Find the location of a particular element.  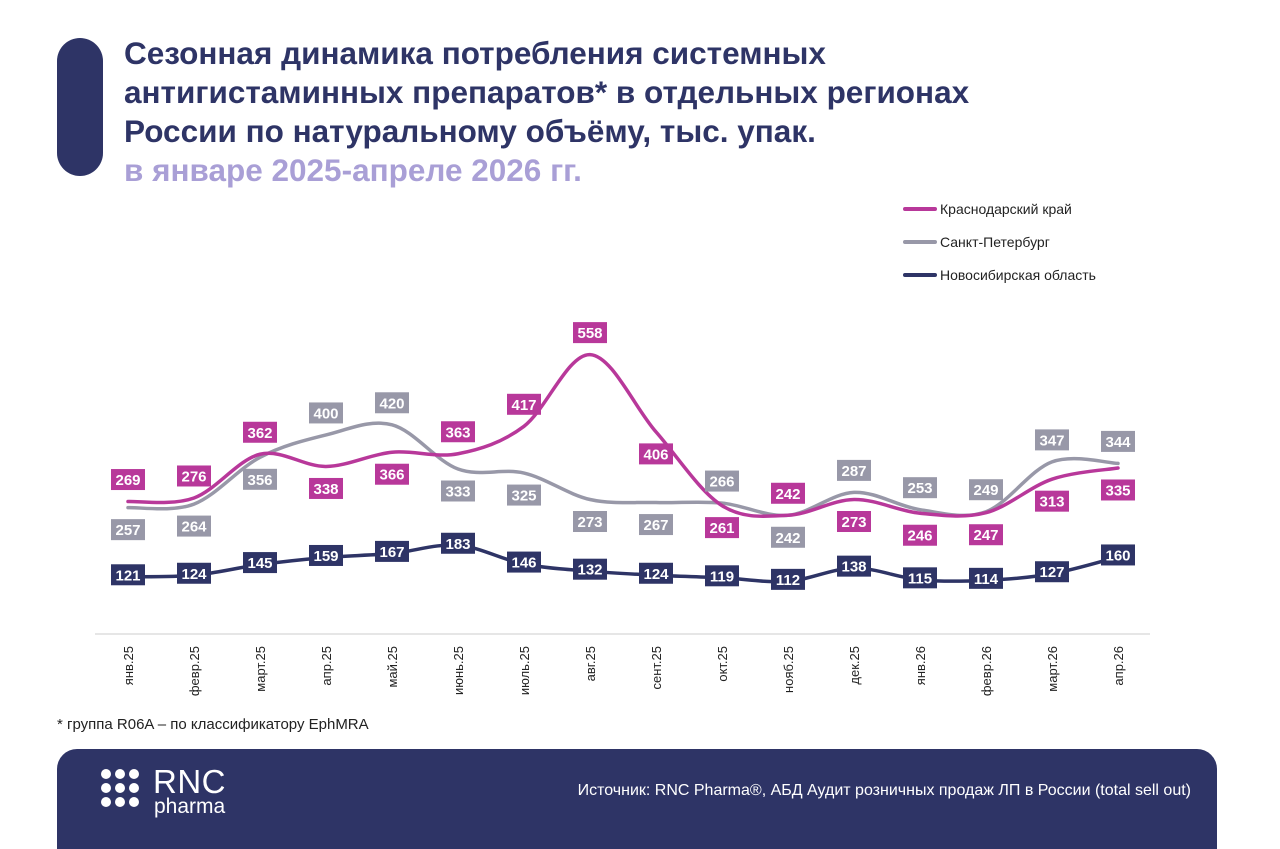

data-label: 276 is located at coordinates (194, 476).